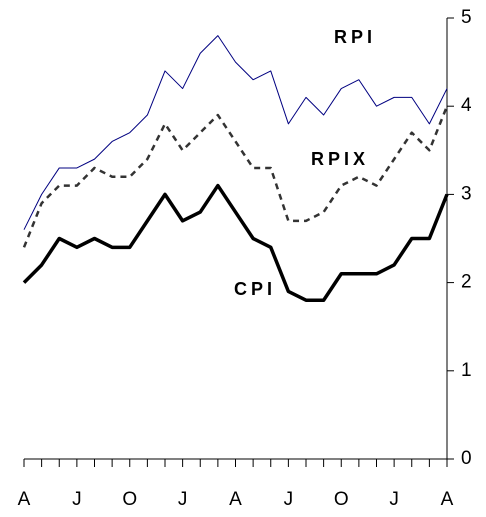 The height and width of the screenshot is (517, 486). Describe the element at coordinates (466, 370) in the screenshot. I see `y-tick-label: 1` at that location.